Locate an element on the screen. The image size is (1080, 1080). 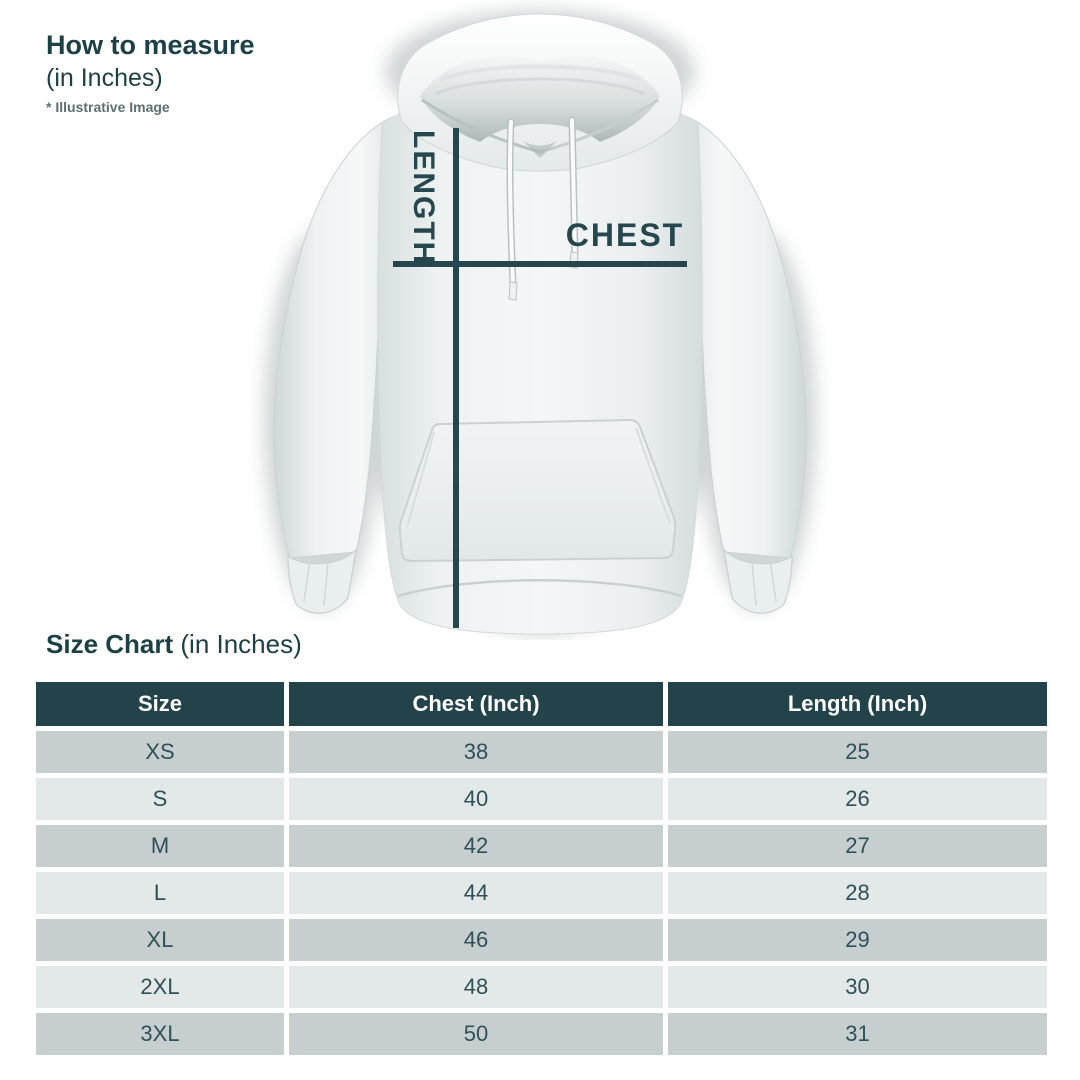
length-cell: 30 is located at coordinates (857, 987).